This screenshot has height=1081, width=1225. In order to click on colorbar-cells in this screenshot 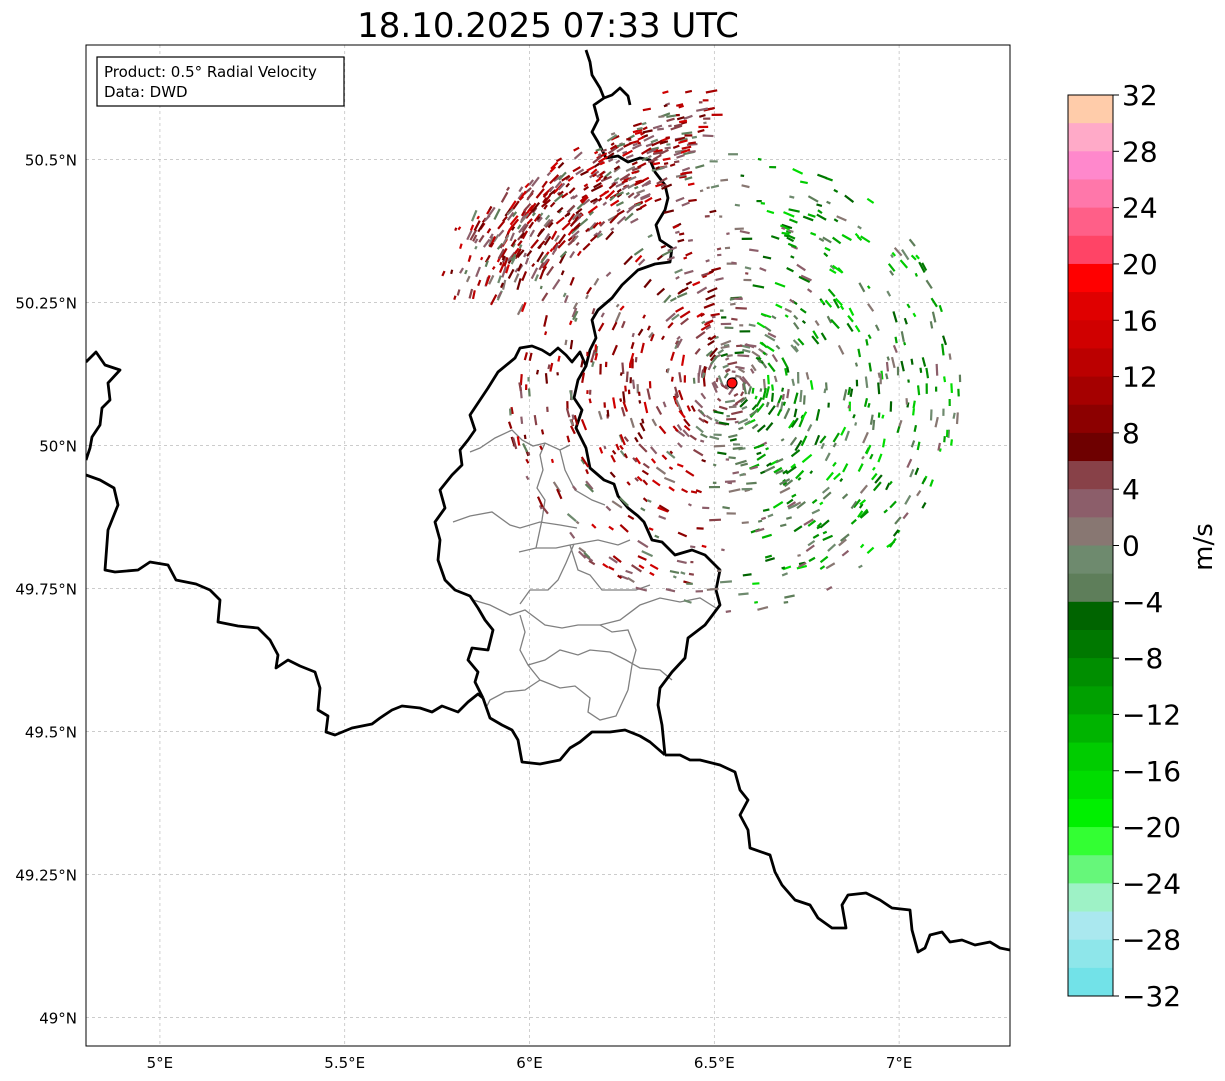, I will do `click(1090, 546)`.